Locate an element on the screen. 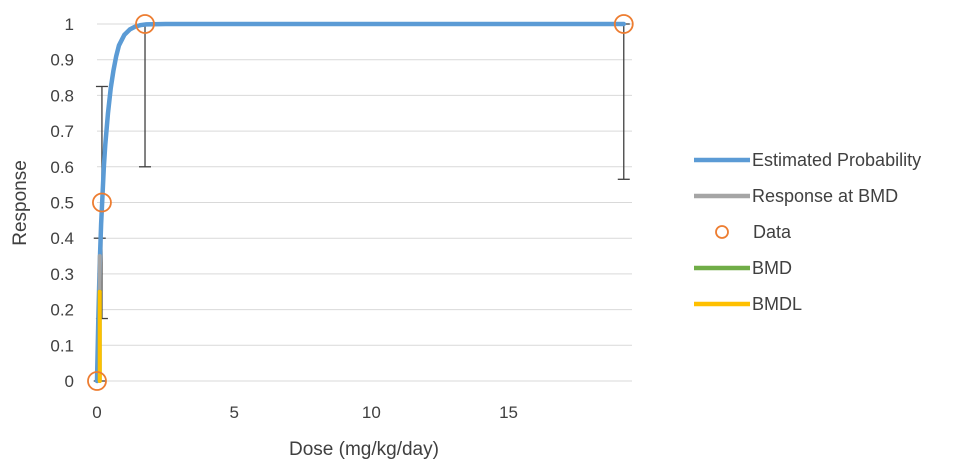 The image size is (964, 471). y-tick-label-10: 1 is located at coordinates (69, 24).